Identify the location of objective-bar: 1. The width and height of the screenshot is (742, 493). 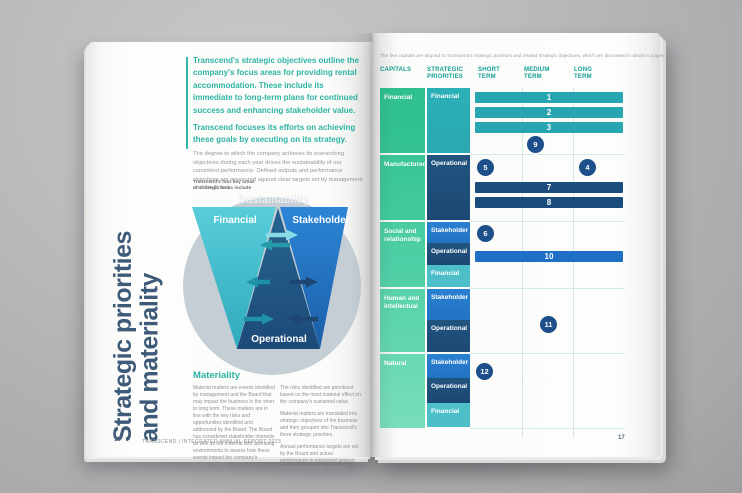
(549, 97).